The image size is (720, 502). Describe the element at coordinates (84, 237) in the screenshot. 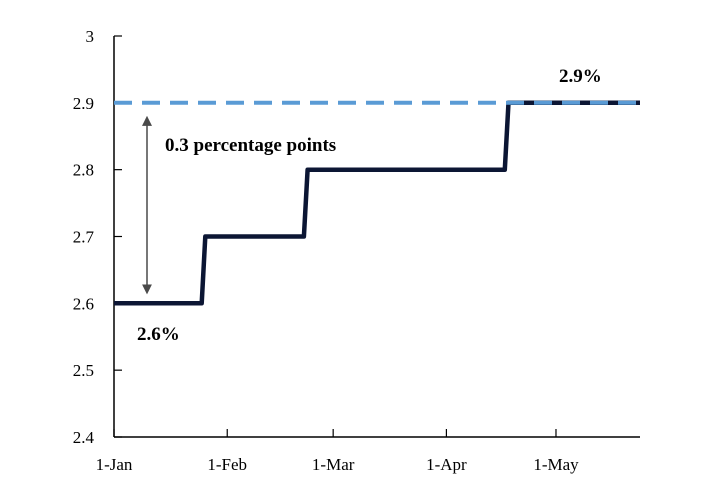

I see `y-tick-label: 2.7` at that location.